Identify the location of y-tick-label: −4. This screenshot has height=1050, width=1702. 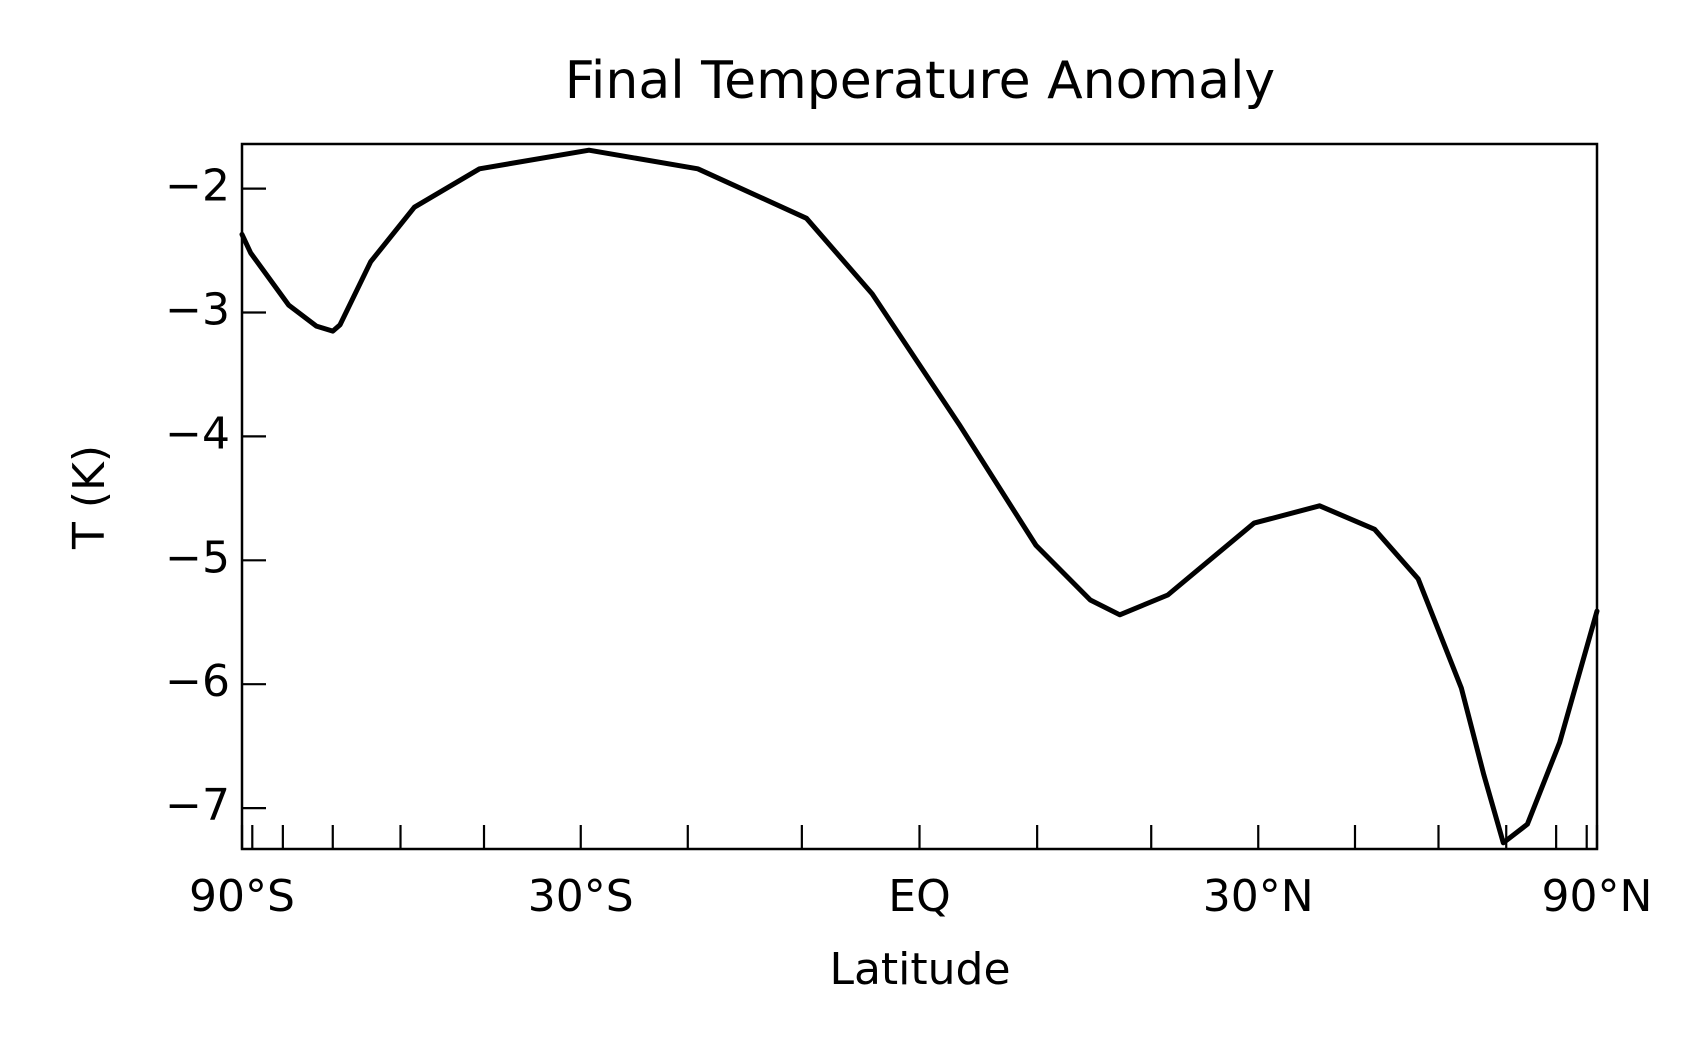
(197, 433).